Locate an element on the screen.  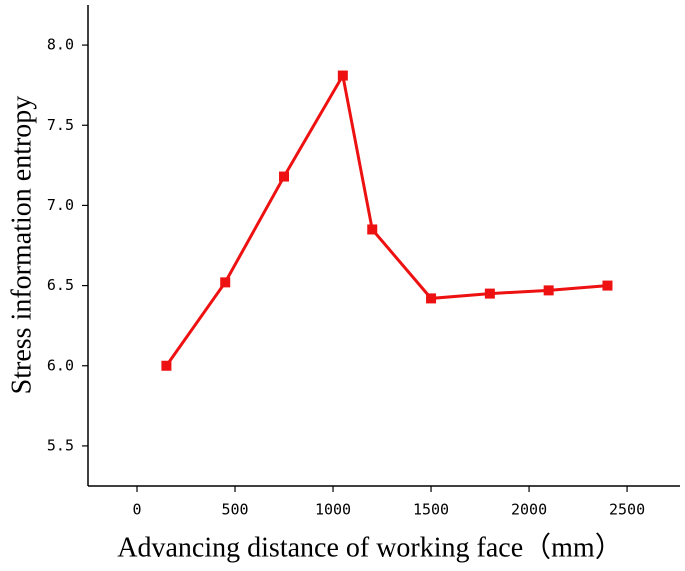
y-tick-label: 5.5 is located at coordinates (60, 445).